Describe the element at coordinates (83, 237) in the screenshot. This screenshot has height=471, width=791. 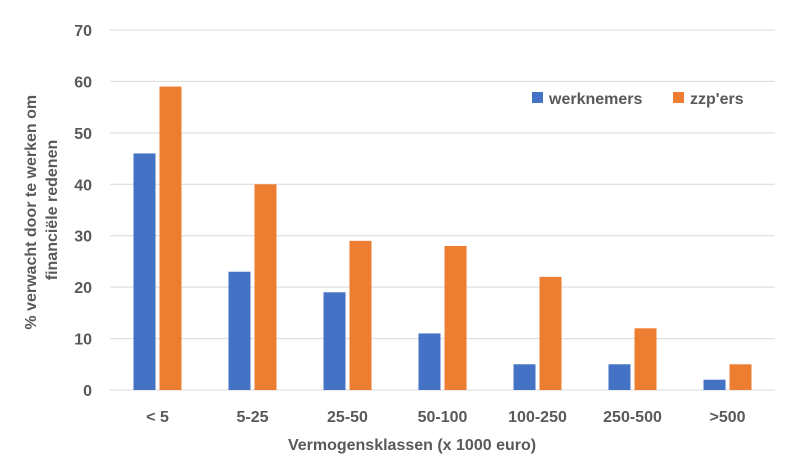
I see `y-tick-label: 30` at that location.